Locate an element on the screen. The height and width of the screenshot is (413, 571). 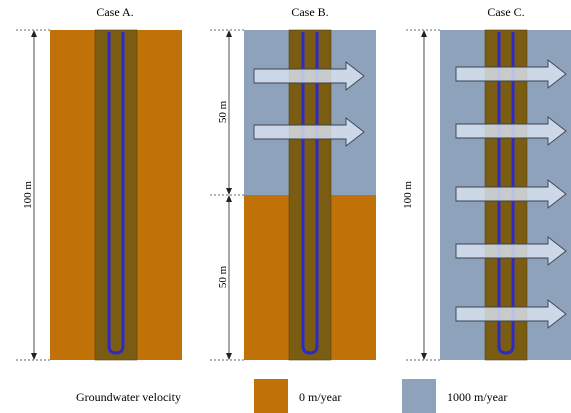
case-b-borehole is located at coordinates (310, 195).